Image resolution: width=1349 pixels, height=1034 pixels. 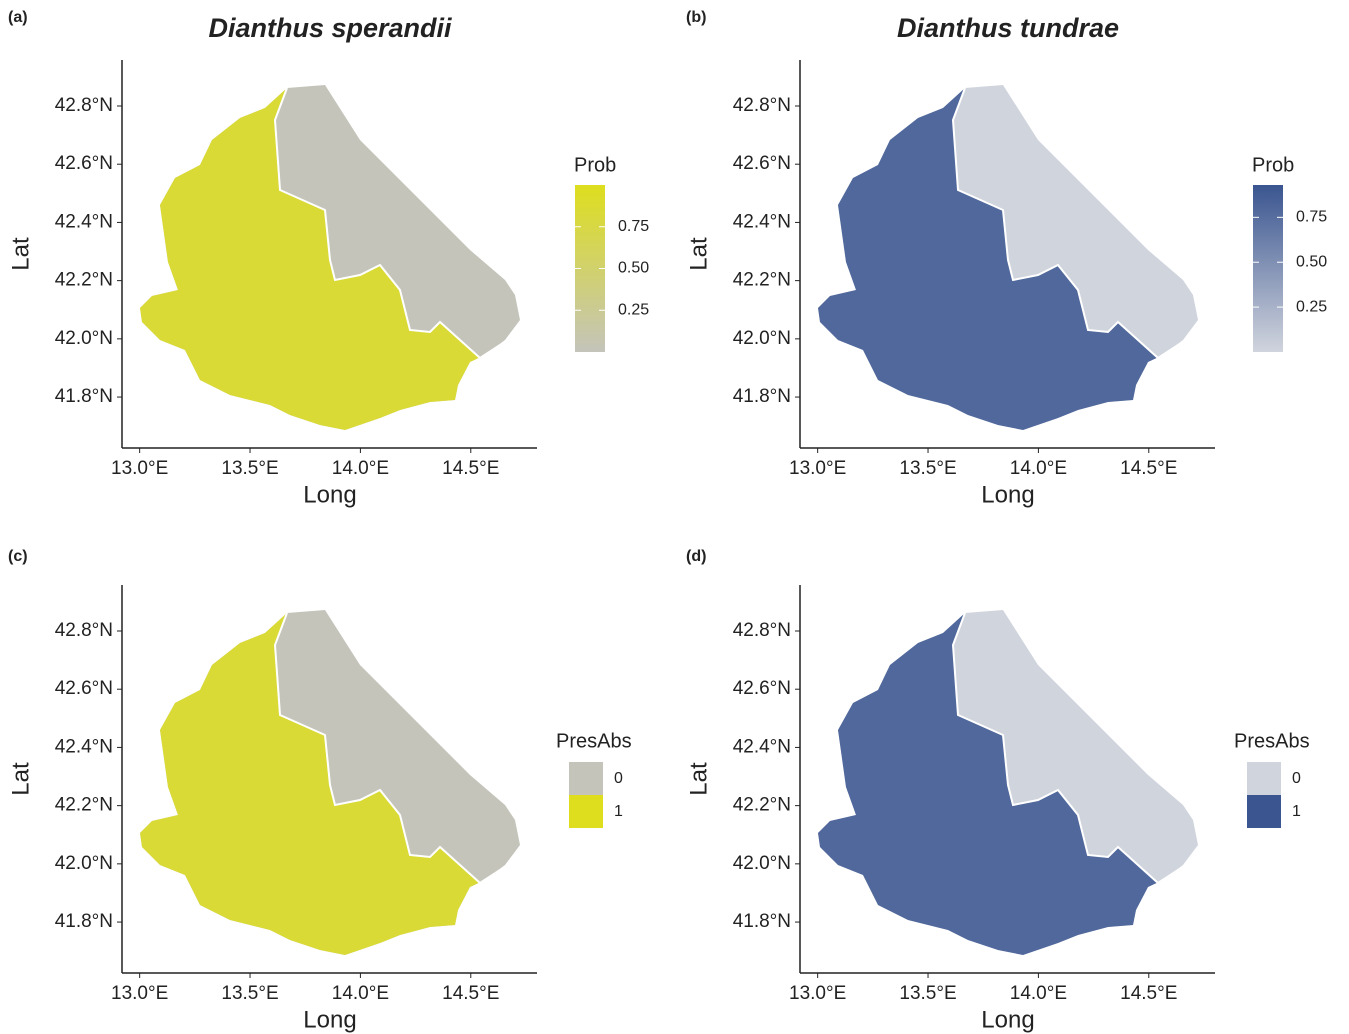 What do you see at coordinates (1268, 268) in the screenshot?
I see `colorbar` at bounding box center [1268, 268].